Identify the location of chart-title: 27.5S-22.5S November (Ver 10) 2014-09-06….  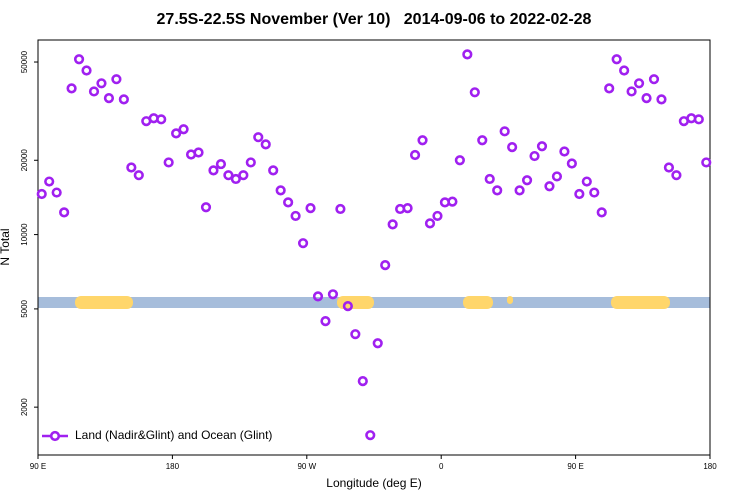
(374, 19).